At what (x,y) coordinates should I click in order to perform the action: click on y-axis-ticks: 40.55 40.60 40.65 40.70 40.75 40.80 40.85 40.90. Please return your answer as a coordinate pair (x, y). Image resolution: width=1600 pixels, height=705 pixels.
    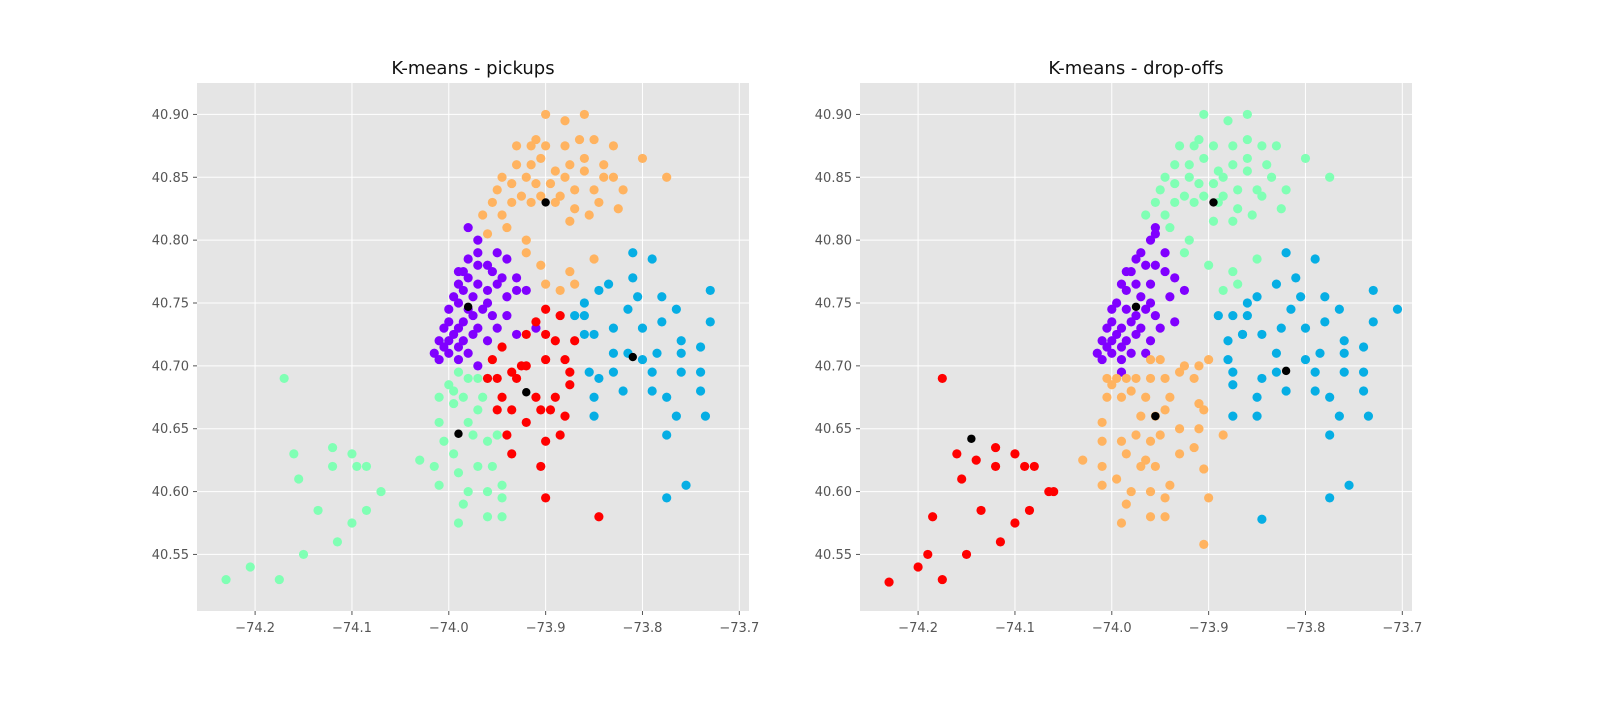
    Looking at the image, I should click on (837, 335).